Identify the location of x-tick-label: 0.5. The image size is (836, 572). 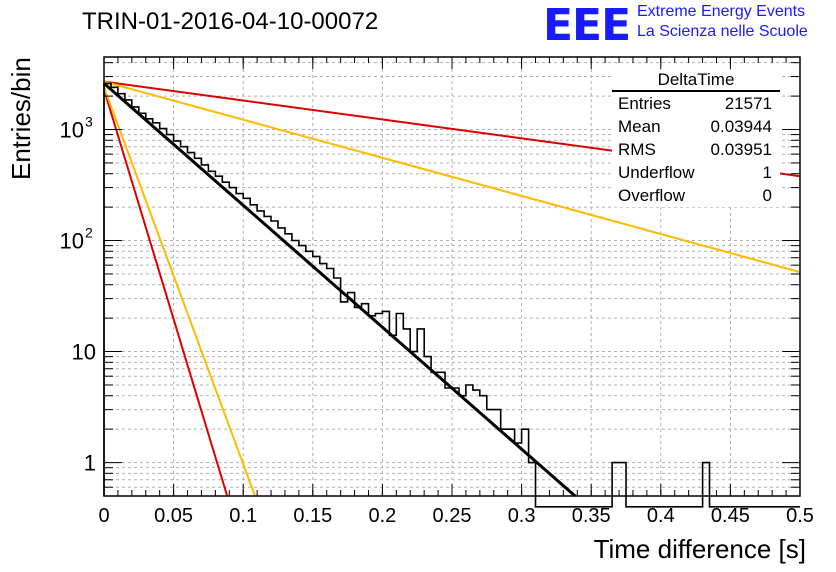
(800, 516).